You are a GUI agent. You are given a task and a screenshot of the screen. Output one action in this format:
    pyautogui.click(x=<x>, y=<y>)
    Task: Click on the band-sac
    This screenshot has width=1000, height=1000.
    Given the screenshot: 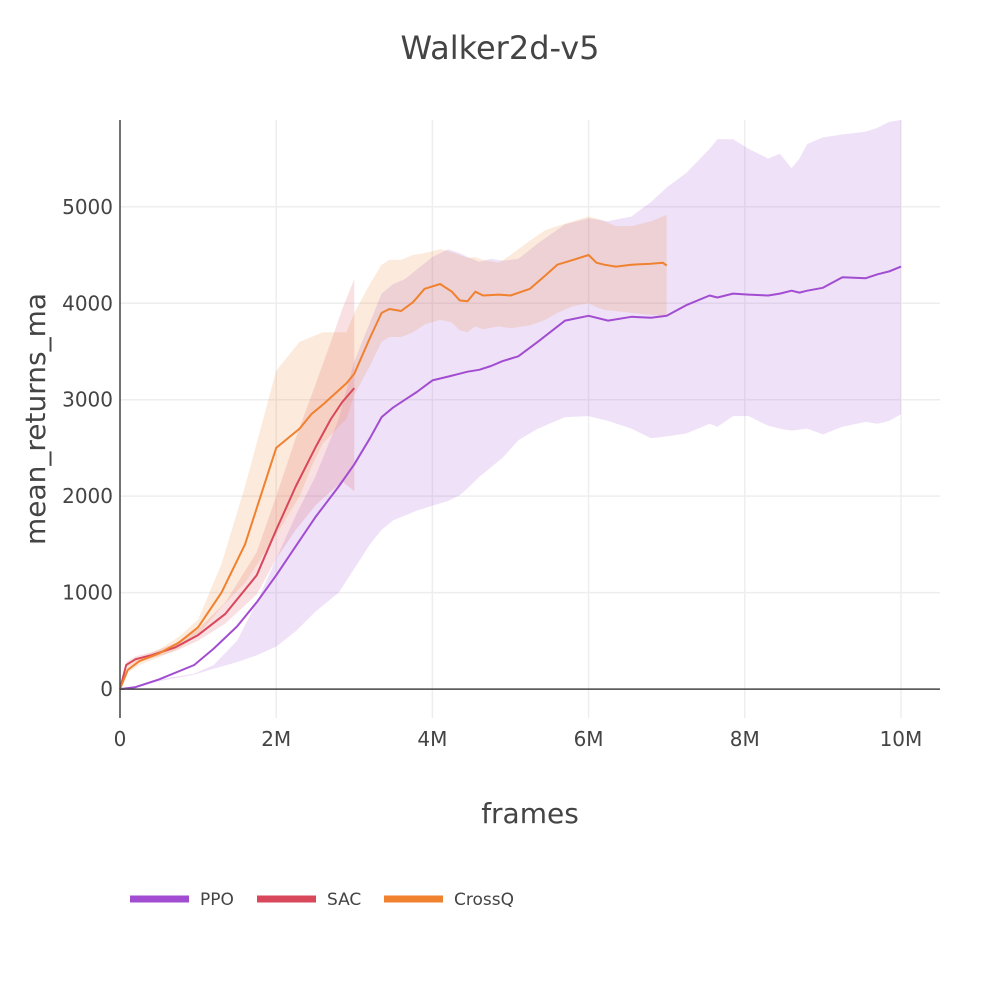 What is the action you would take?
    pyautogui.click(x=237, y=484)
    